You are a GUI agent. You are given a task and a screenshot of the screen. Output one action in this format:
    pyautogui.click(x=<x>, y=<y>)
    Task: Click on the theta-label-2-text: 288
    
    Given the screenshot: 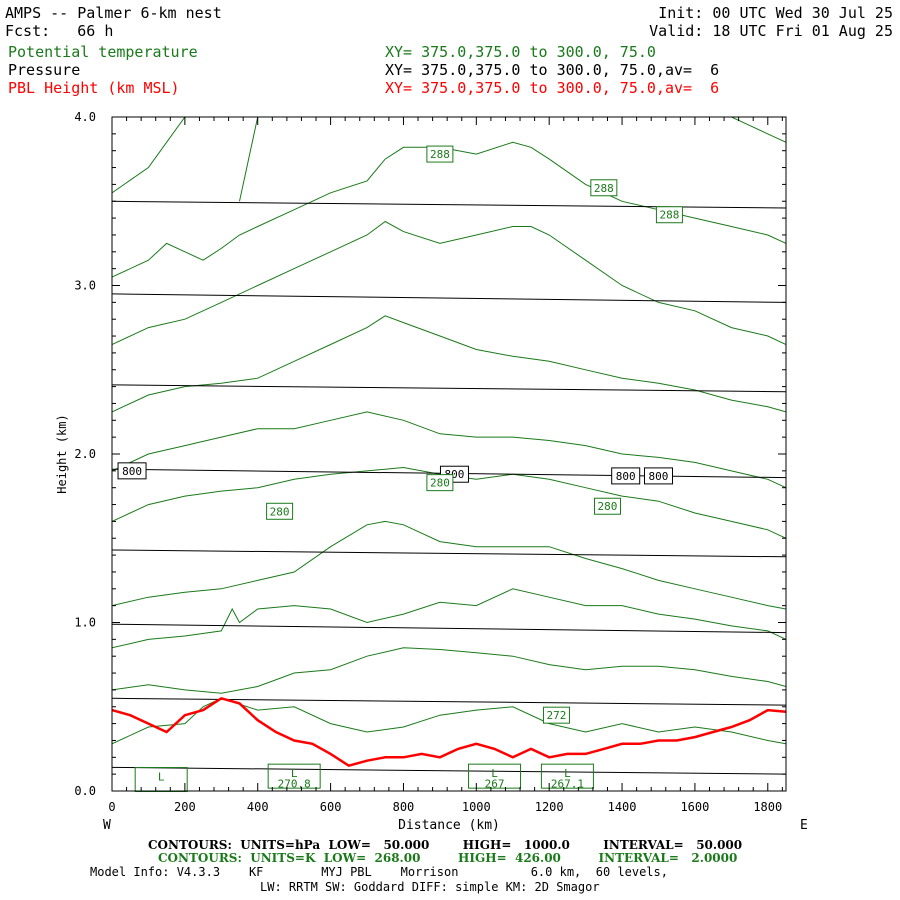 What is the action you would take?
    pyautogui.click(x=669, y=215)
    